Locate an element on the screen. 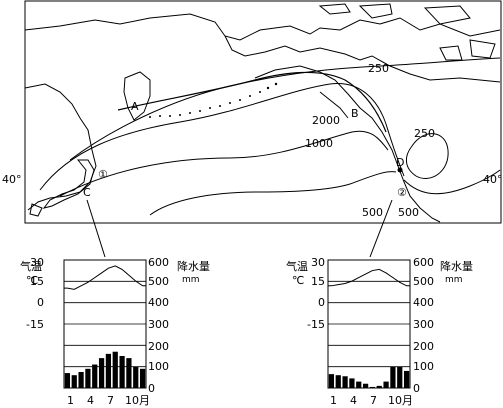 The width and height of the screenshot is (503, 408). isoline-label-250-east: 250 is located at coordinates (424, 133).